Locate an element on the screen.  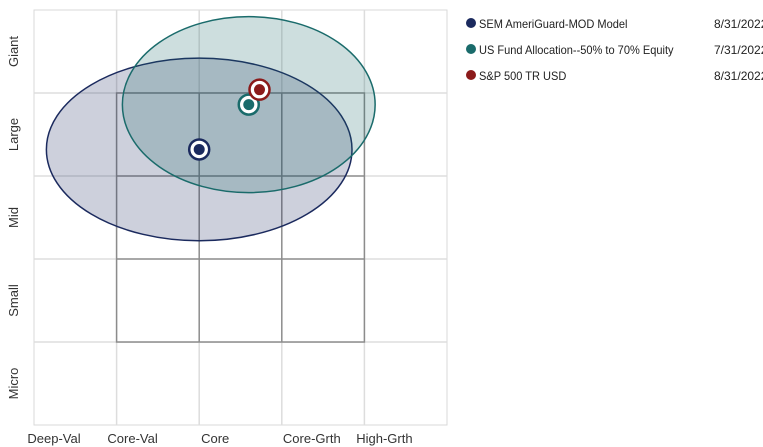
x-axis-label-high-grth: High-Grth is located at coordinates (384, 438).